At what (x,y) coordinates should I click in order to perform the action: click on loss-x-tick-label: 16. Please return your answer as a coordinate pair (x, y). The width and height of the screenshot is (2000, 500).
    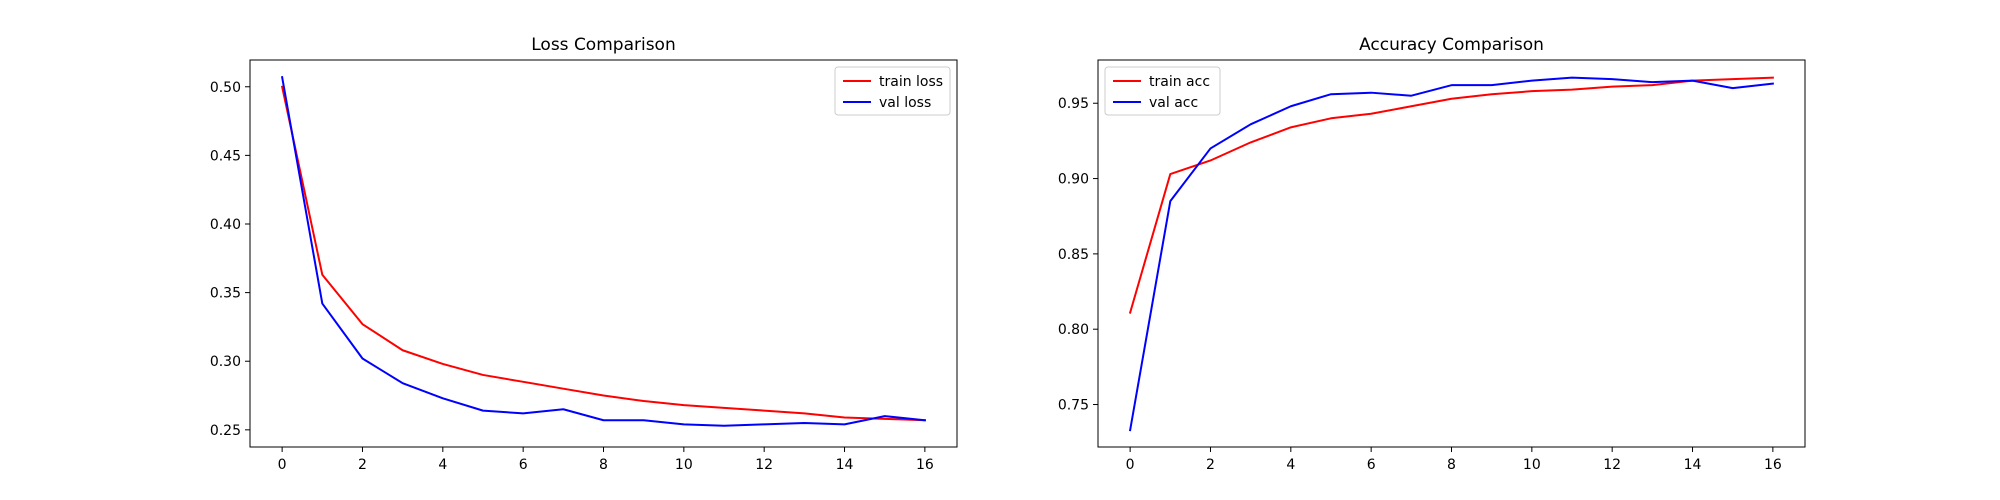
    Looking at the image, I should click on (925, 465).